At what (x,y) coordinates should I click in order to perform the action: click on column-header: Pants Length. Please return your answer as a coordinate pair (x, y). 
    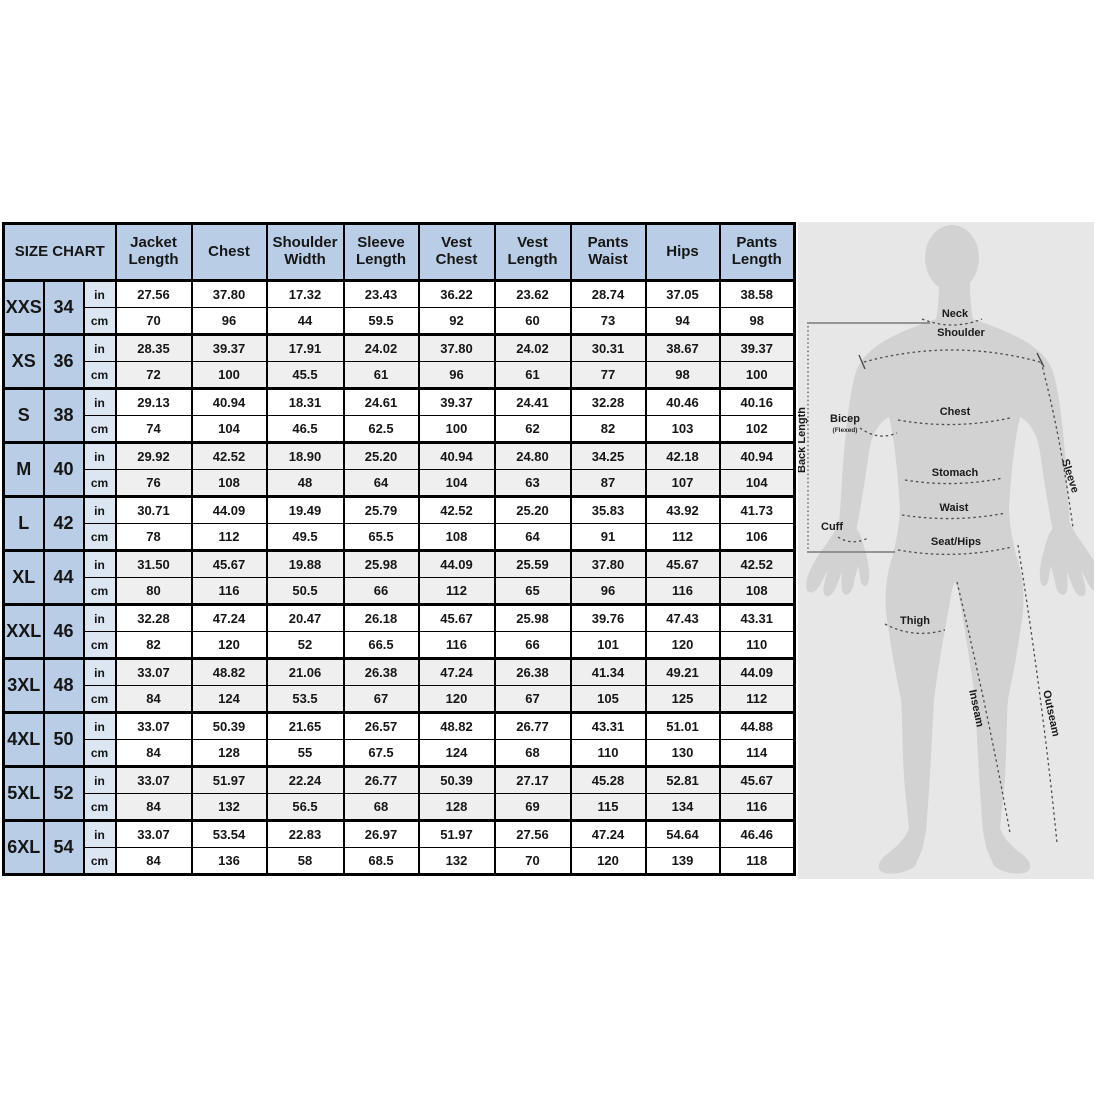
    Looking at the image, I should click on (757, 252).